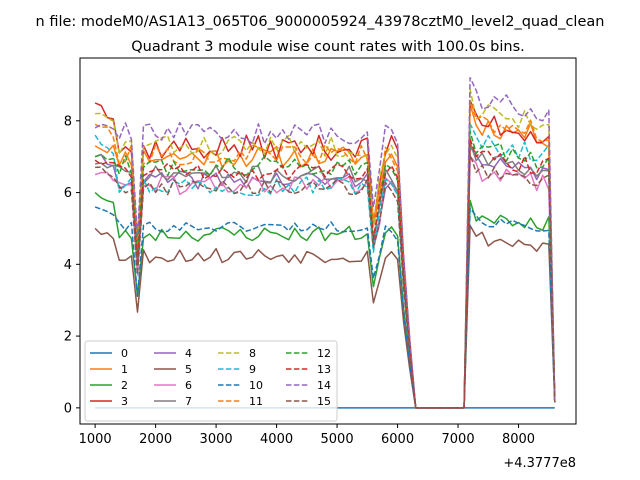 This screenshot has height=480, width=640. Describe the element at coordinates (124, 369) in the screenshot. I see `legend-label: 1` at that location.